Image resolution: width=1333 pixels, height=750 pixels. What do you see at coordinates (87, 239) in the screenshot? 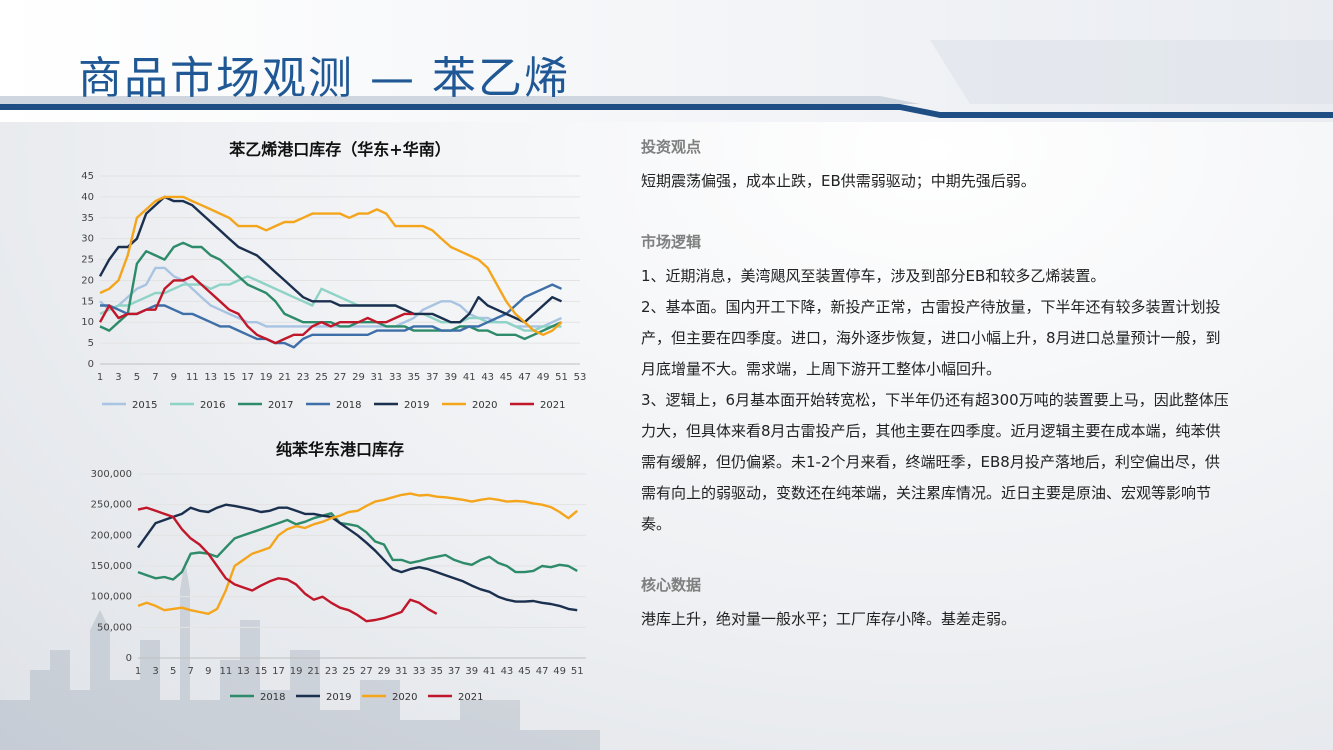
I see `y-tick-label: 30` at bounding box center [87, 239].